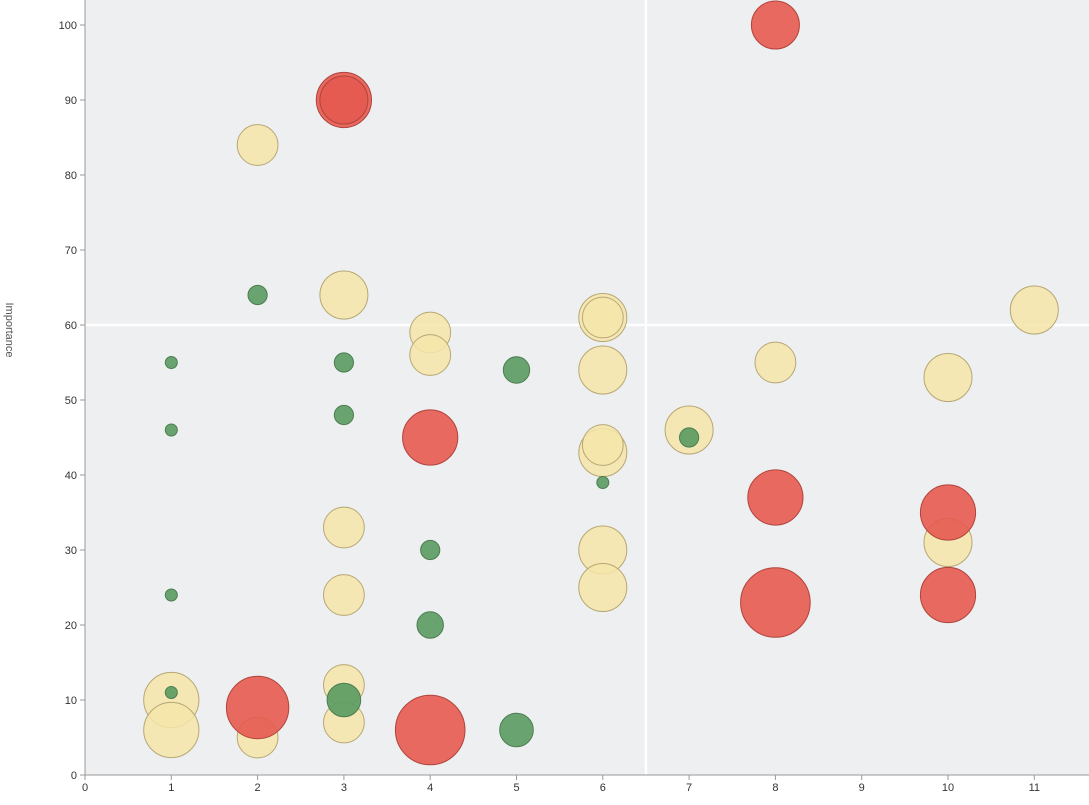 This screenshot has height=805, width=1089. What do you see at coordinates (516, 788) in the screenshot?
I see `x-tick-label: 5` at bounding box center [516, 788].